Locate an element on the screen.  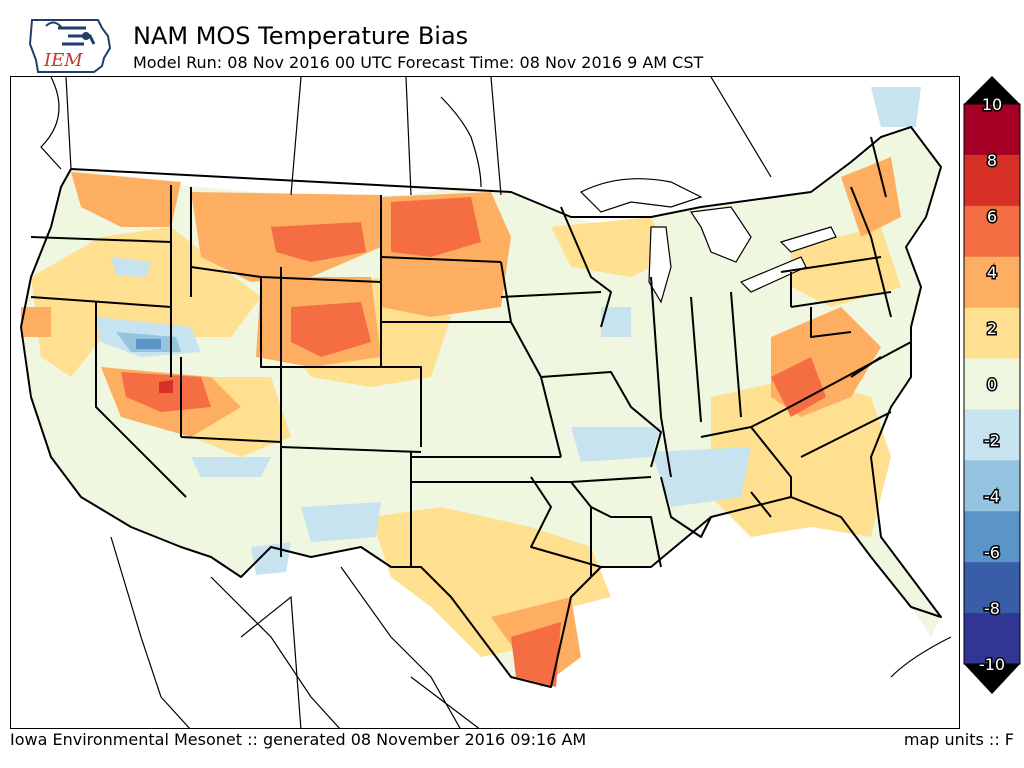
colorbar-tick-label: 2 is located at coordinates (992, 328).